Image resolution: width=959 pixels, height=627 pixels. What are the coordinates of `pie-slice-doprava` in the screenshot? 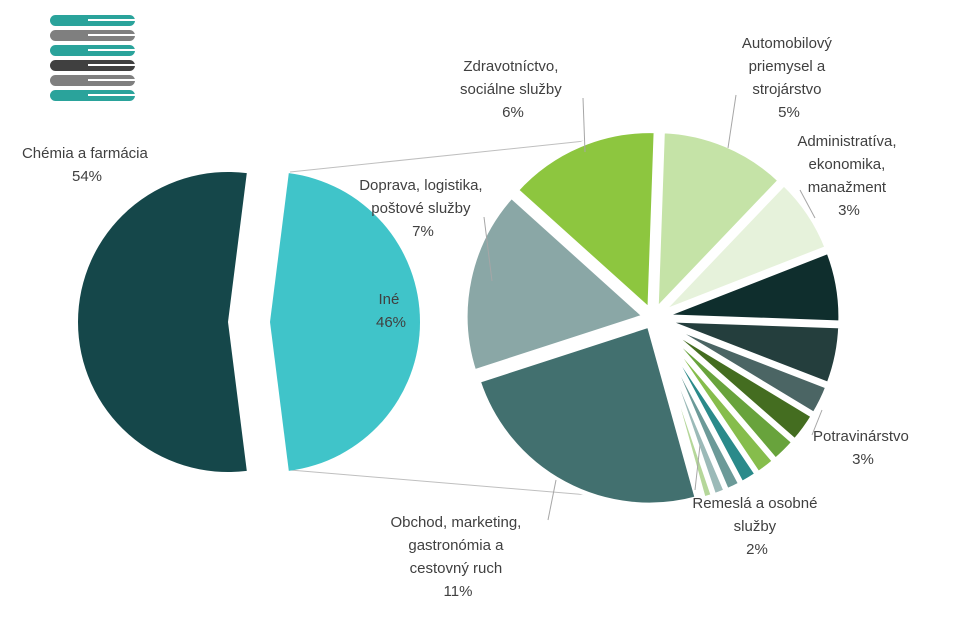 It's located at (555, 284).